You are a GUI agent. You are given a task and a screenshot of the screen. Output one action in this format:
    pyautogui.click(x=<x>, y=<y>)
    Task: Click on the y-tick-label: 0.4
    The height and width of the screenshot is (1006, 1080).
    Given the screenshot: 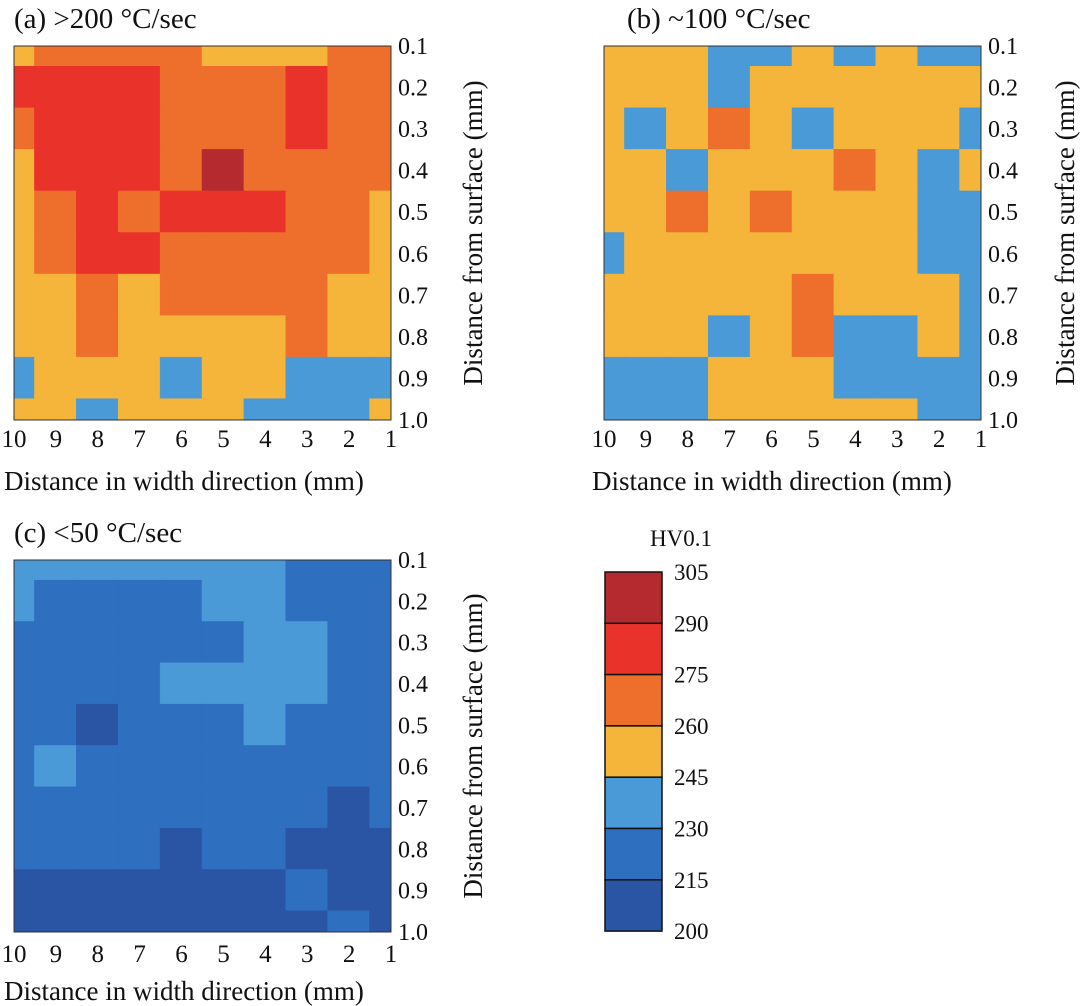 What is the action you would take?
    pyautogui.click(x=413, y=685)
    